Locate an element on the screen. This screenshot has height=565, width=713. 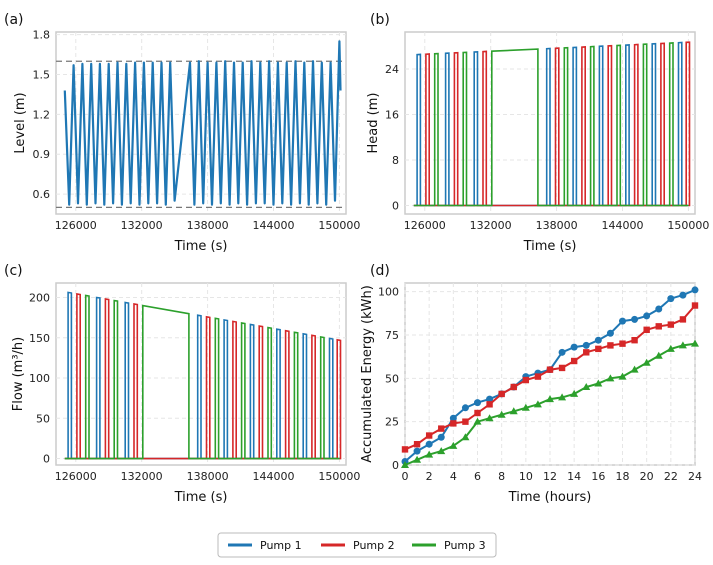
panel-d-xtick-label: 12 is located at coordinates (550, 476).